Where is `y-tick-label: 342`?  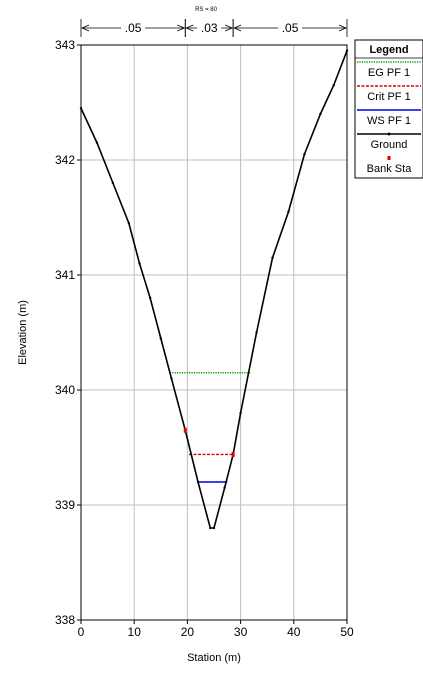
y-tick-label: 342 is located at coordinates (65, 160).